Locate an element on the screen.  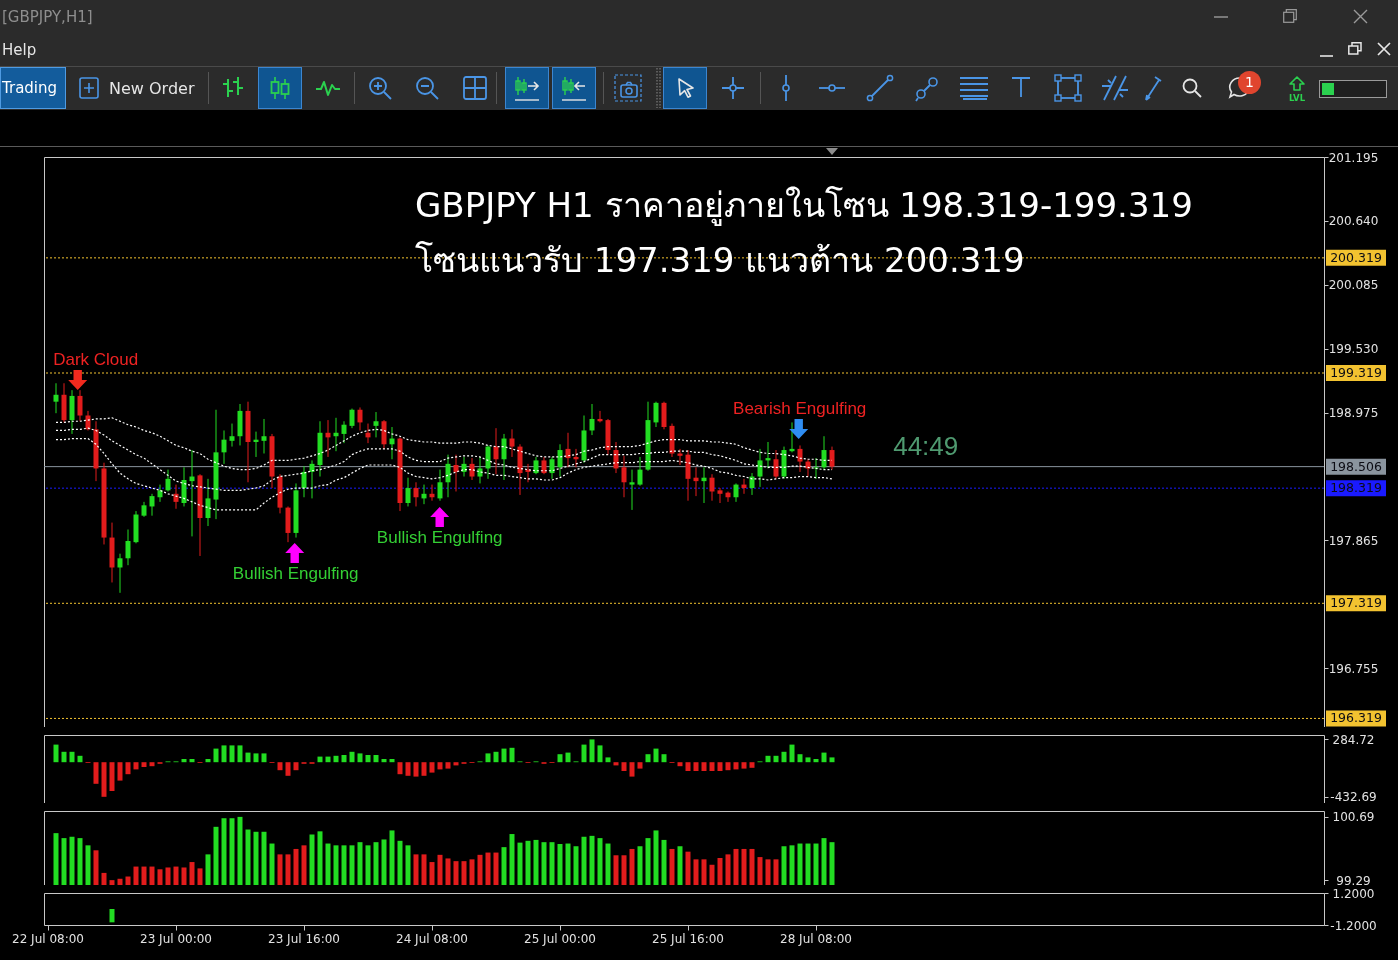
ref-line-label: 197.319 is located at coordinates (1356, 603).